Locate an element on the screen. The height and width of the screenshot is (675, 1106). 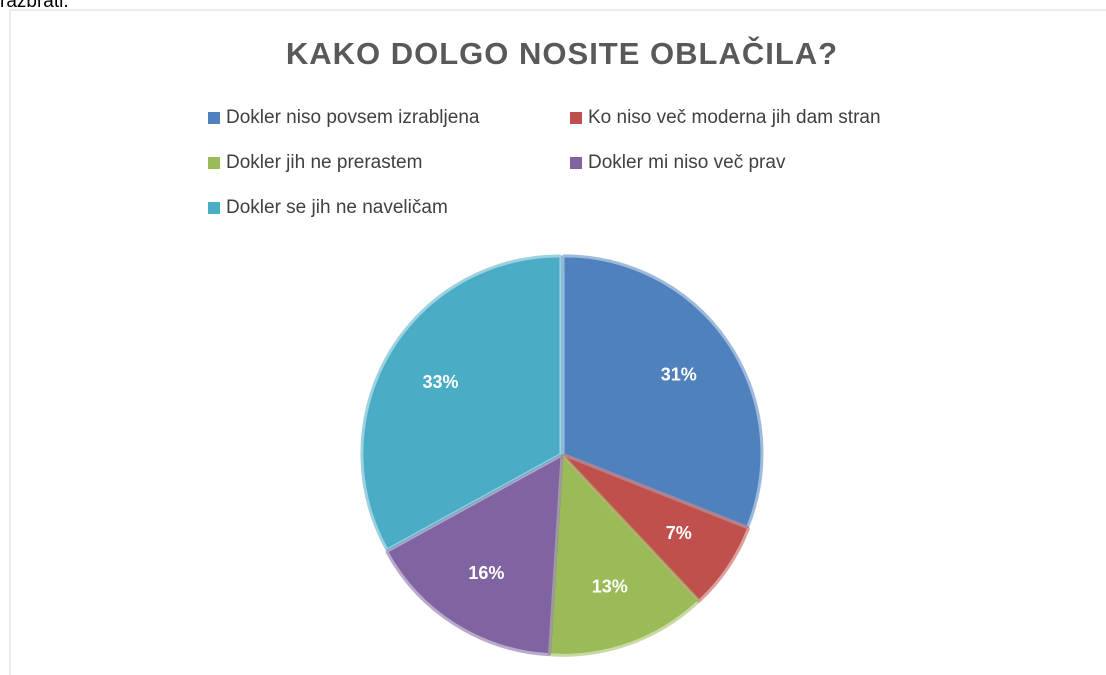
data-label: 33% is located at coordinates (441, 382).